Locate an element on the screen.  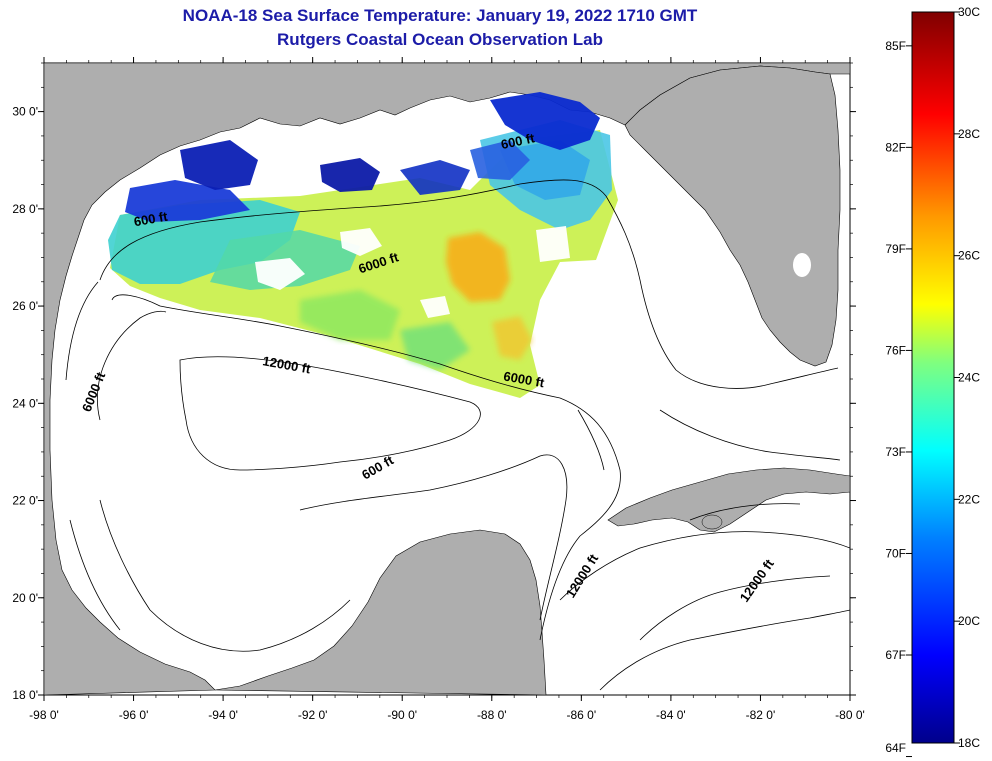
lat-tick-label: 24 0' is located at coordinates (25, 403).